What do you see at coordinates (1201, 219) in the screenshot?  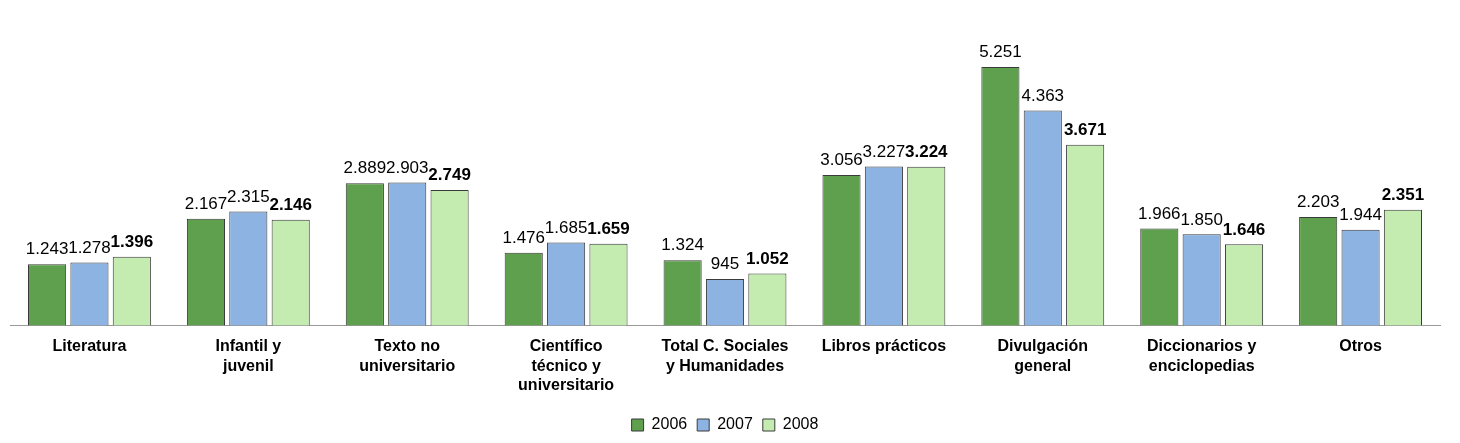 I see `data-label: 1.850` at bounding box center [1201, 219].